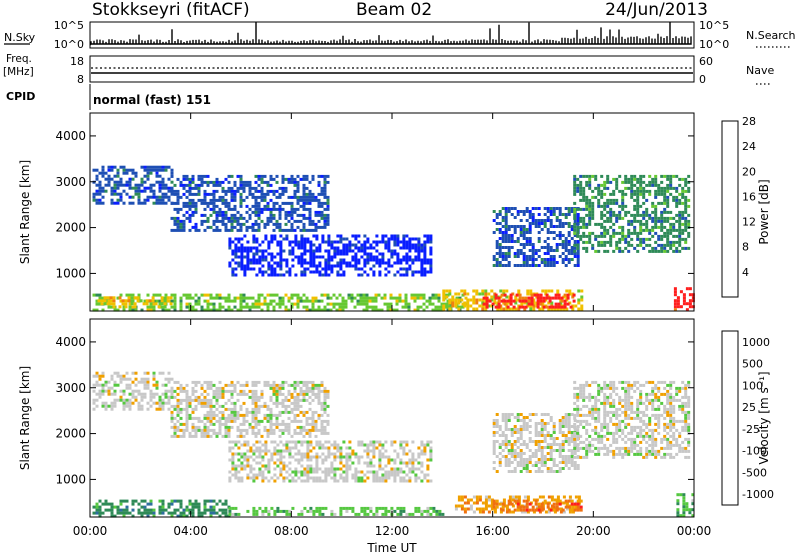 The height and width of the screenshot is (558, 800). What do you see at coordinates (253, 511) in the screenshot?
I see `velocity-cell-r4` at bounding box center [253, 511].